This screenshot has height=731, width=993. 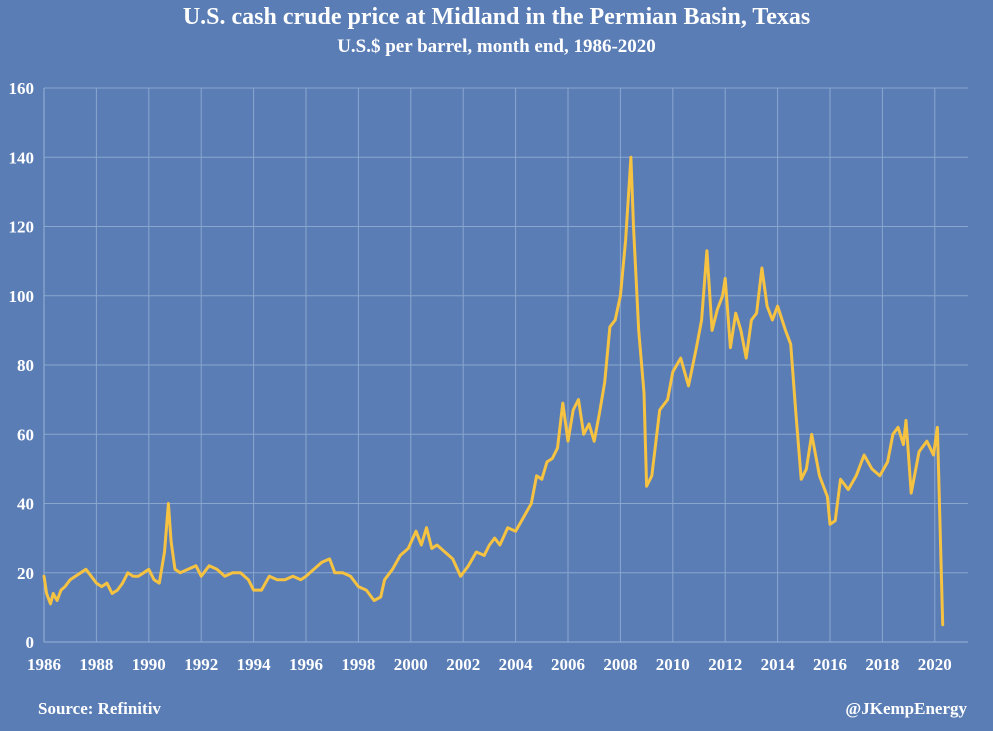 I want to click on source-note: Source: Refinitiv, so click(x=99, y=708).